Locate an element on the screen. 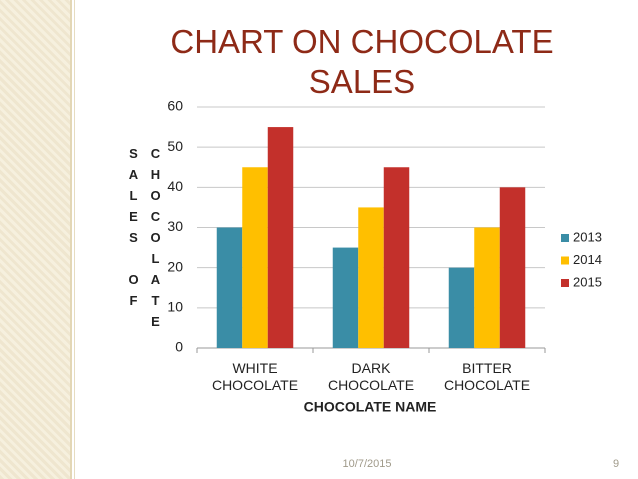 This screenshot has height=479, width=638. decor-line is located at coordinates (74, 239).